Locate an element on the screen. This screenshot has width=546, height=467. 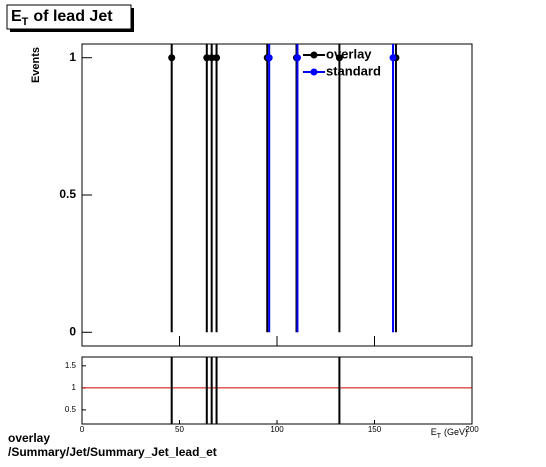
x-tick-label: 200 is located at coordinates (472, 429).